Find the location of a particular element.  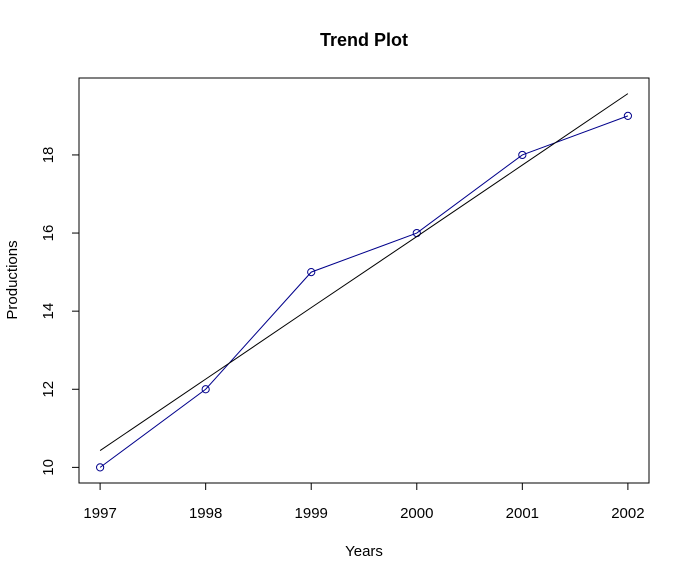

y-tick-label: 18 is located at coordinates (48, 155).